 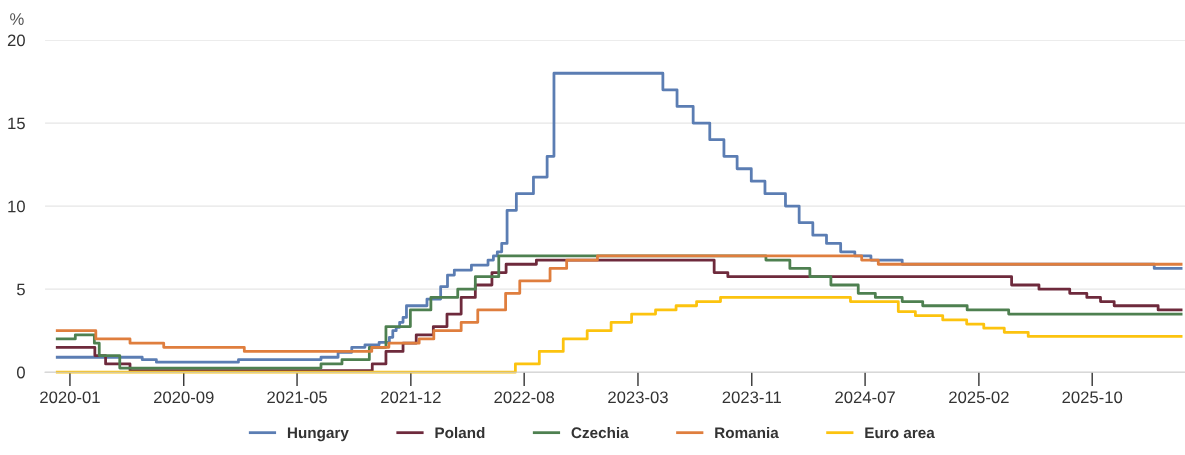 I want to click on x-tick-label: 2020-09, so click(x=184, y=397).